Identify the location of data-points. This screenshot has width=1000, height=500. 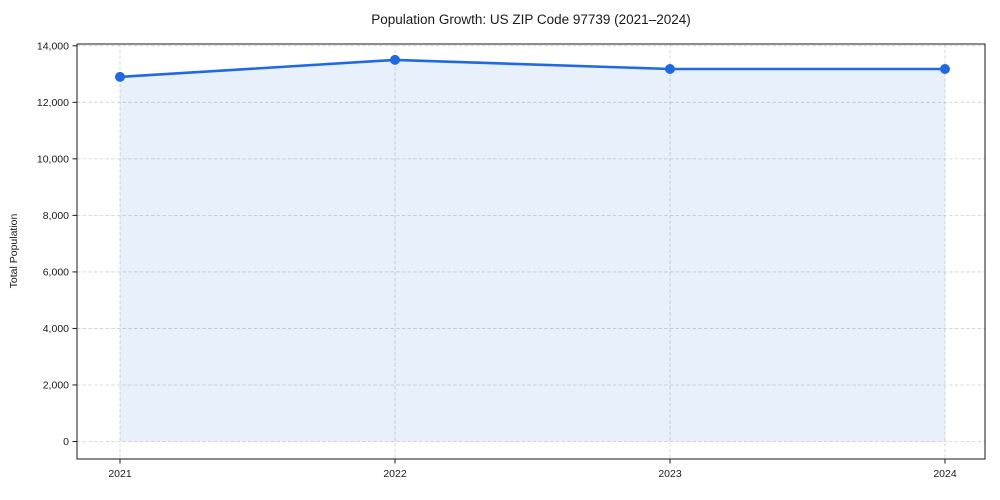
(532, 68).